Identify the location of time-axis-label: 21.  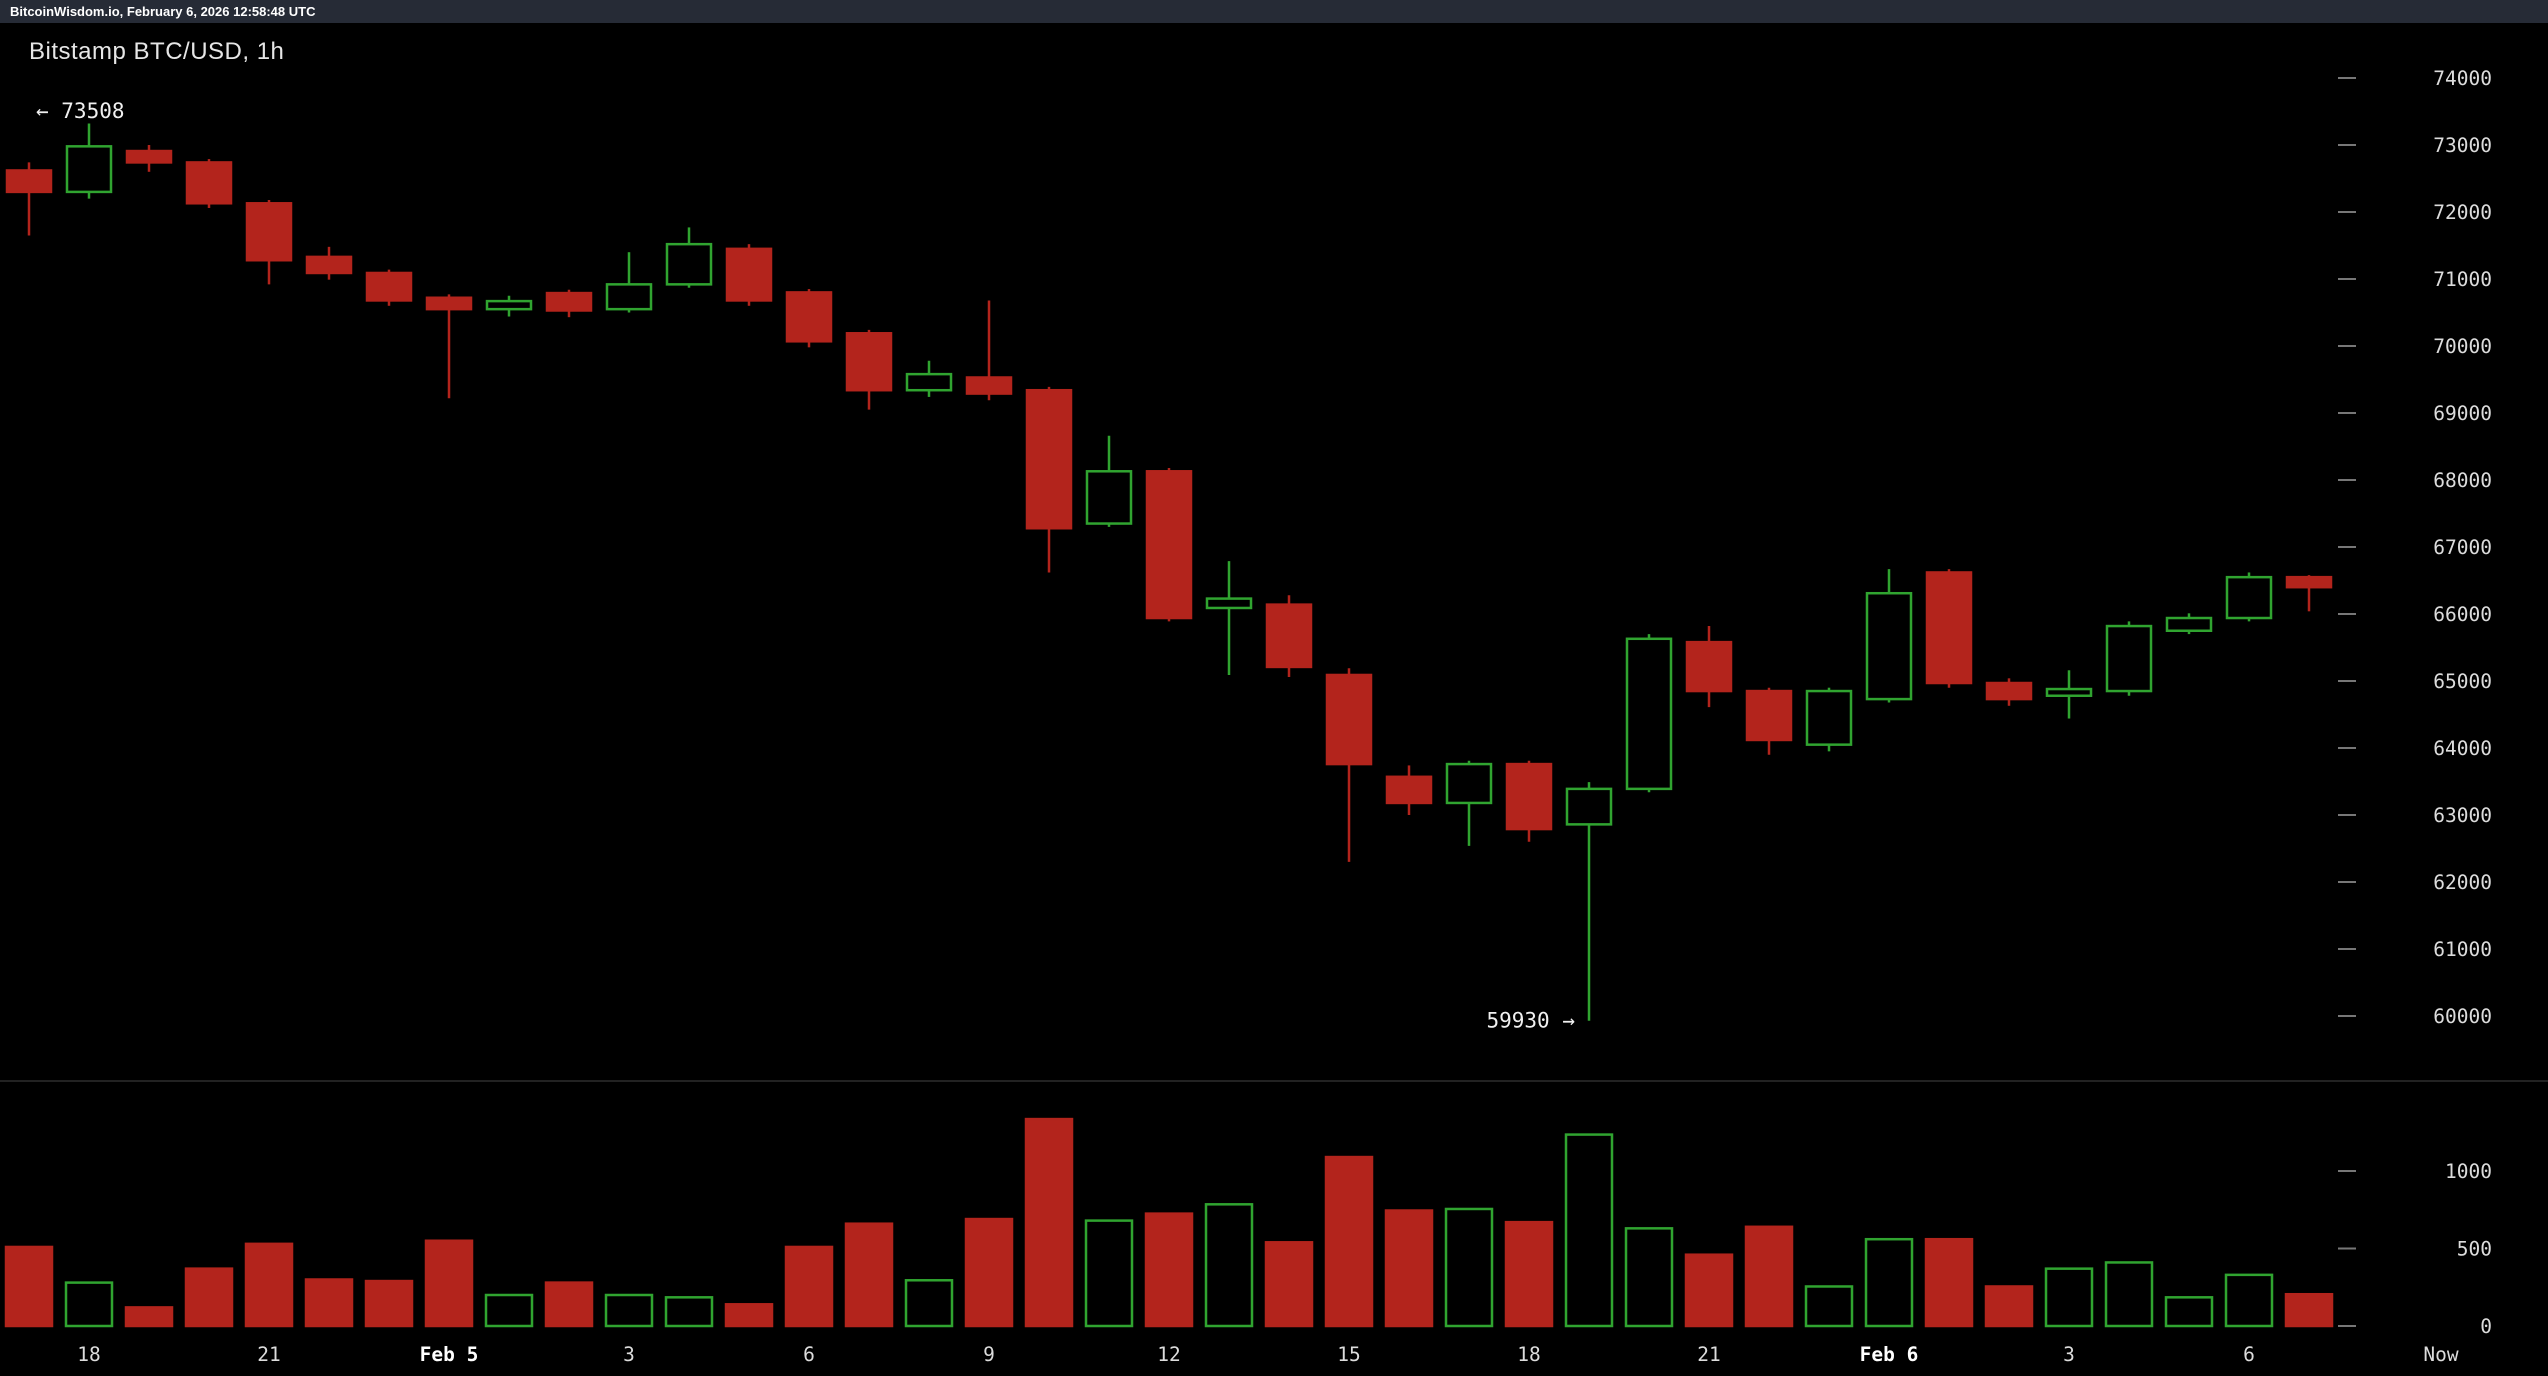
(1708, 1354).